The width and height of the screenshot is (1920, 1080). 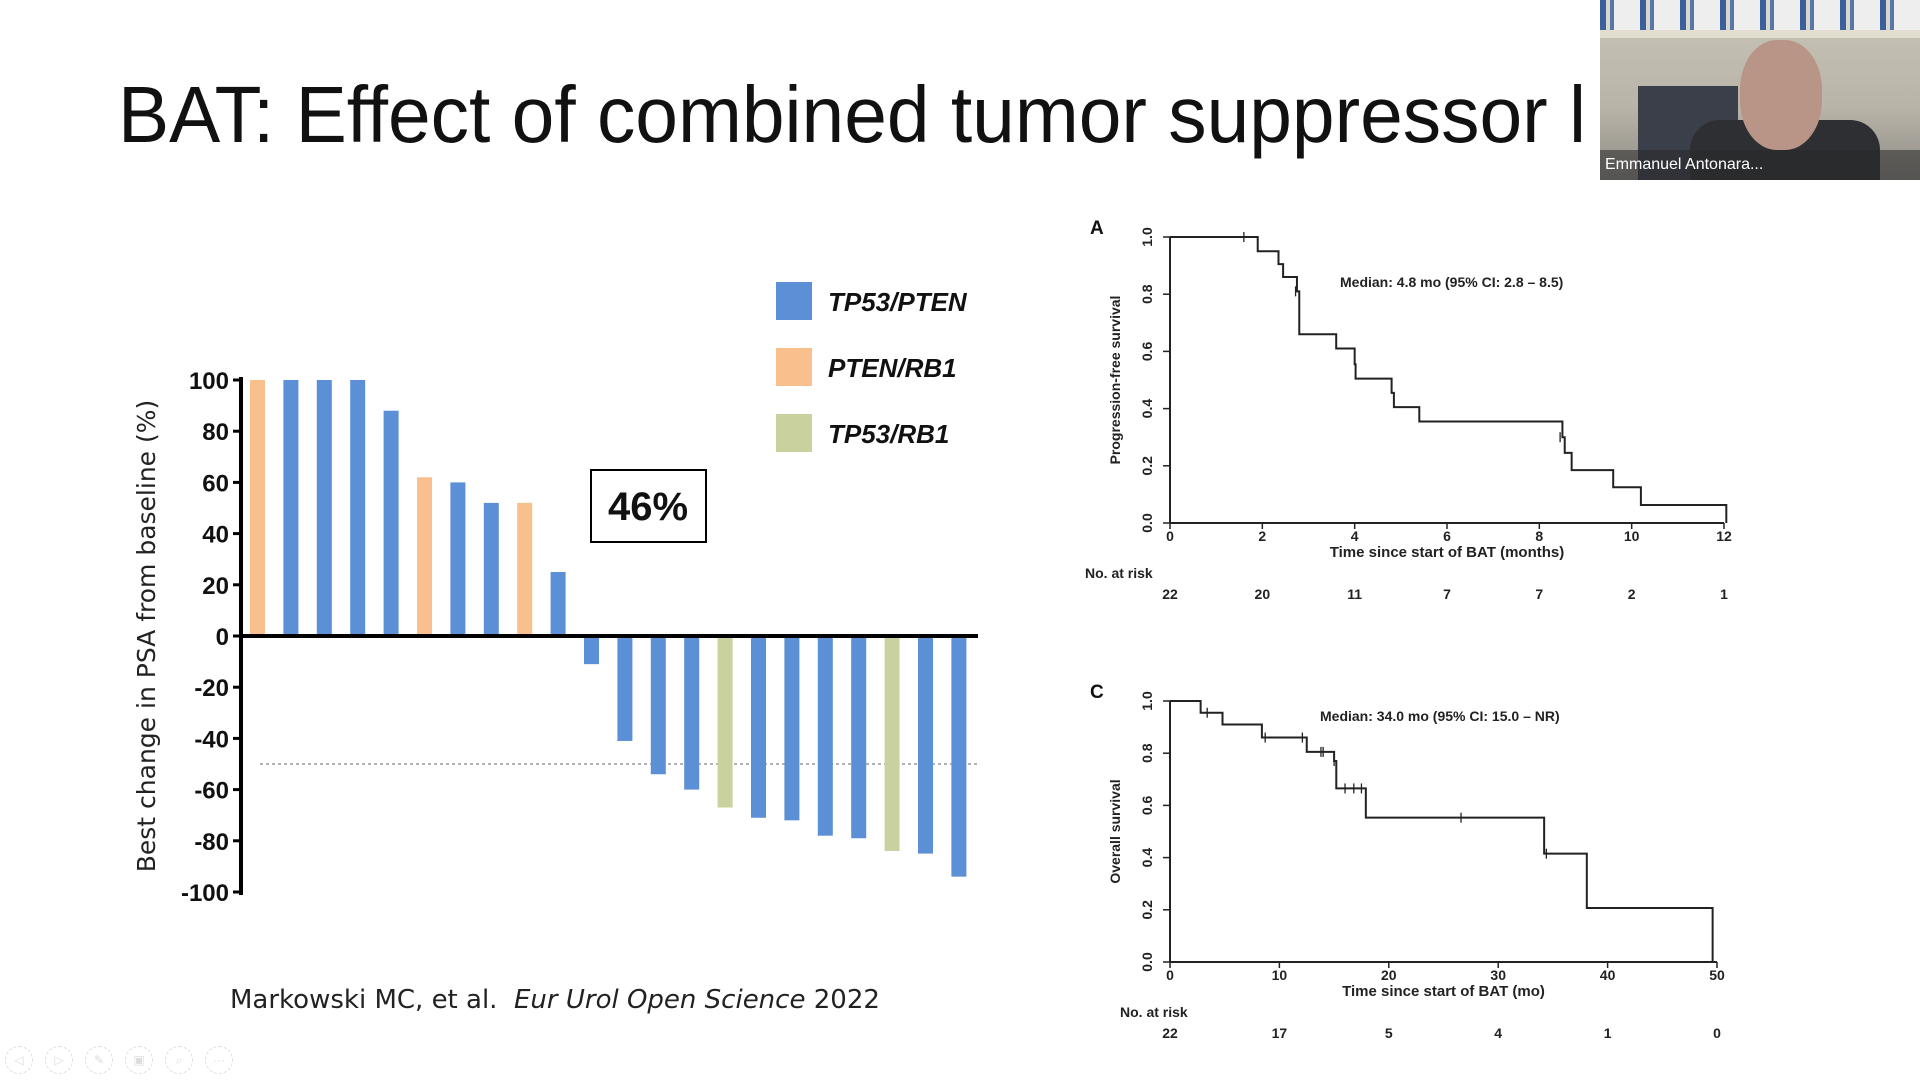 What do you see at coordinates (99, 1060) in the screenshot?
I see `pen-icon: ✎` at bounding box center [99, 1060].